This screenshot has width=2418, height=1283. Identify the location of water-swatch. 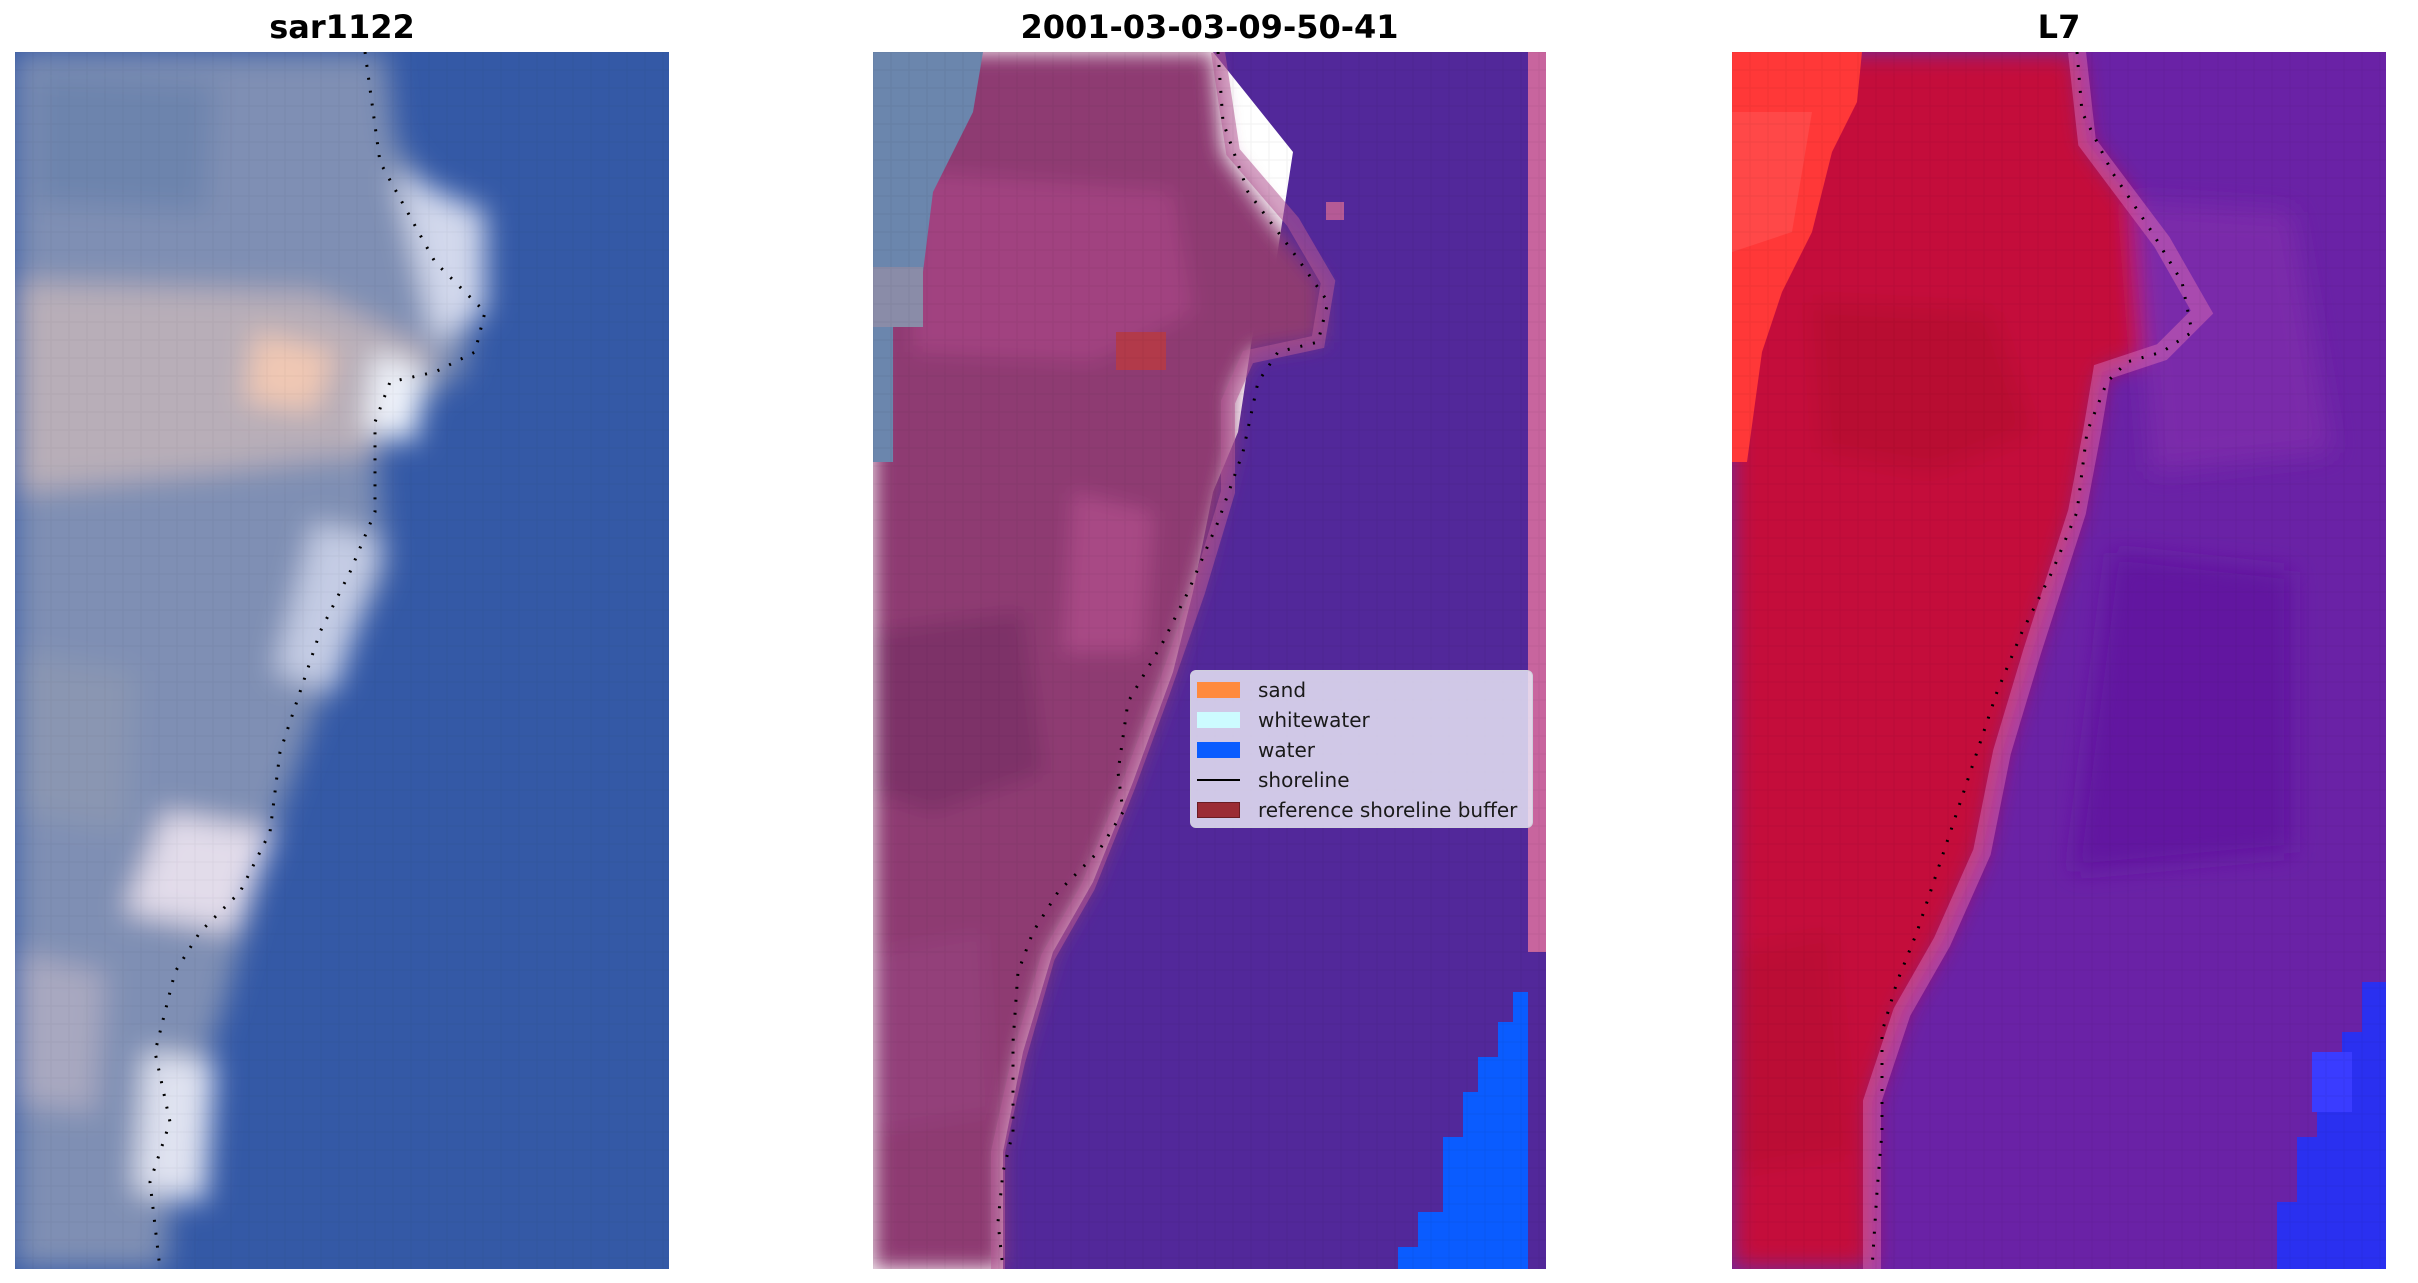
(1218, 750).